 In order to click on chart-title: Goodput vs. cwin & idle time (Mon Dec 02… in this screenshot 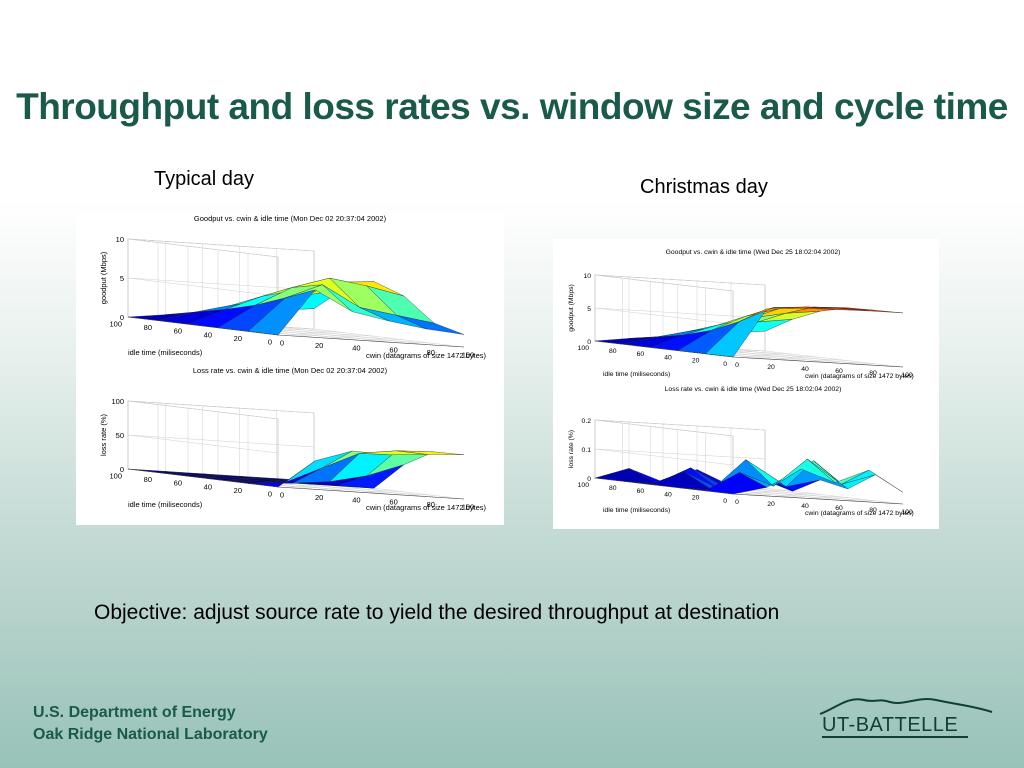, I will do `click(290, 218)`.